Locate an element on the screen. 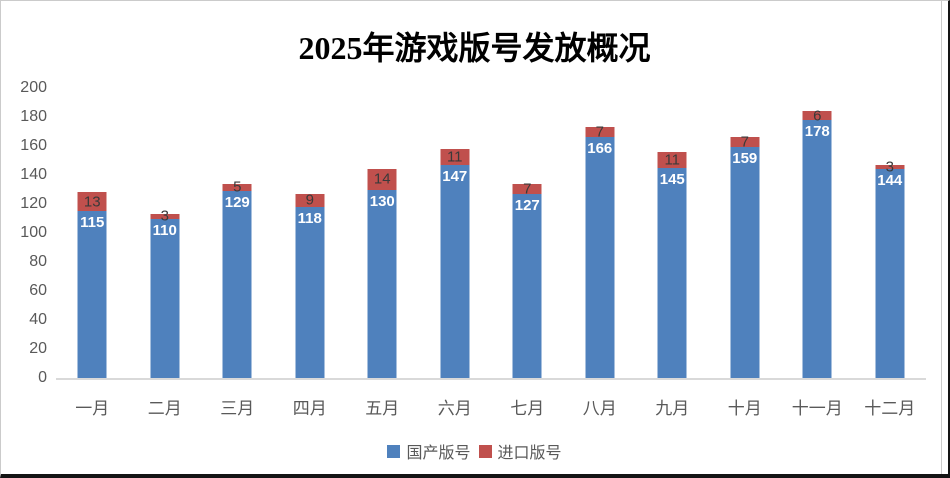 The height and width of the screenshot is (478, 950). stacked-bar: 3 110 is located at coordinates (165, 293).